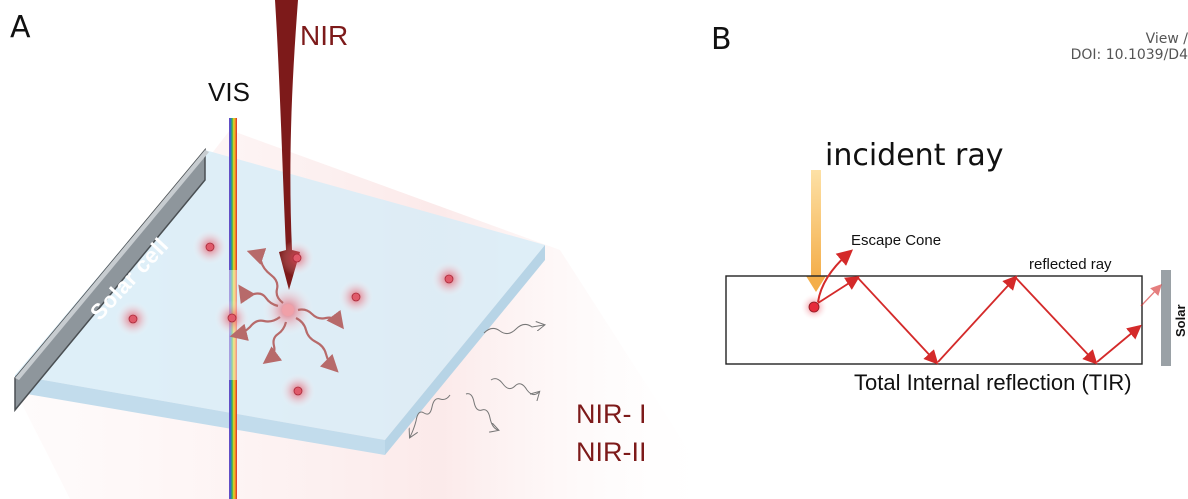  Describe the element at coordinates (1180, 320) in the screenshot. I see `solar-cell-label-b: Solar cell` at that location.